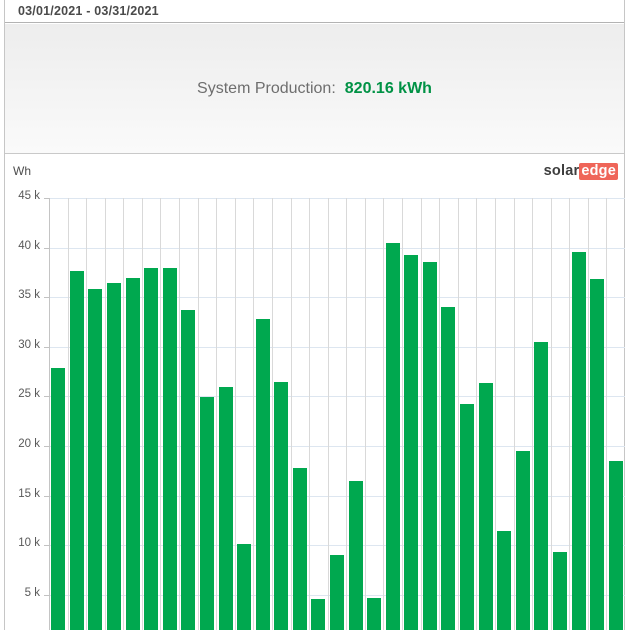 The image size is (633, 630). I want to click on y-axis-label: 5 k, so click(32, 592).